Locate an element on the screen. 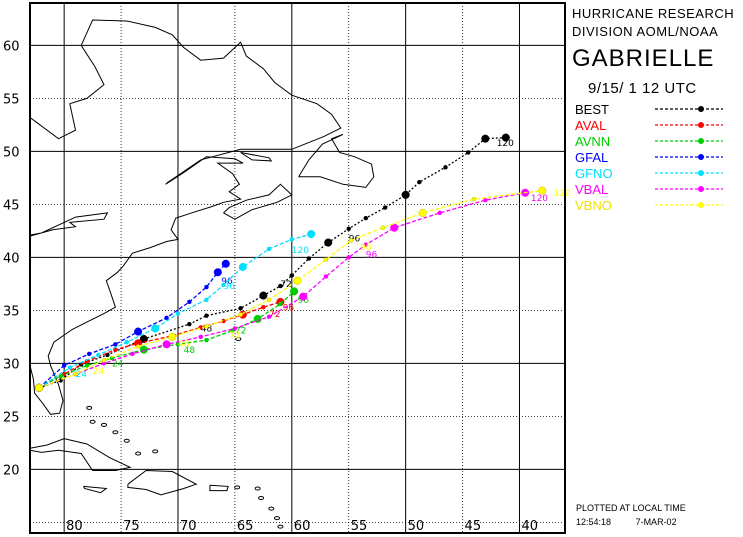 The height and width of the screenshot is (537, 743). lat-tick-label: 55 is located at coordinates (11, 99).